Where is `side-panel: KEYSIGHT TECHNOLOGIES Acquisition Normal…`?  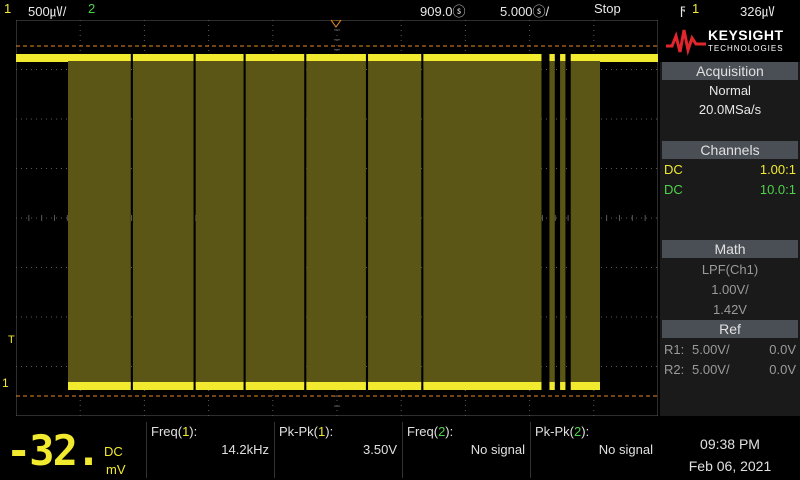 side-panel: KEYSIGHT TECHNOLOGIES Acquisition Normal… is located at coordinates (730, 218).